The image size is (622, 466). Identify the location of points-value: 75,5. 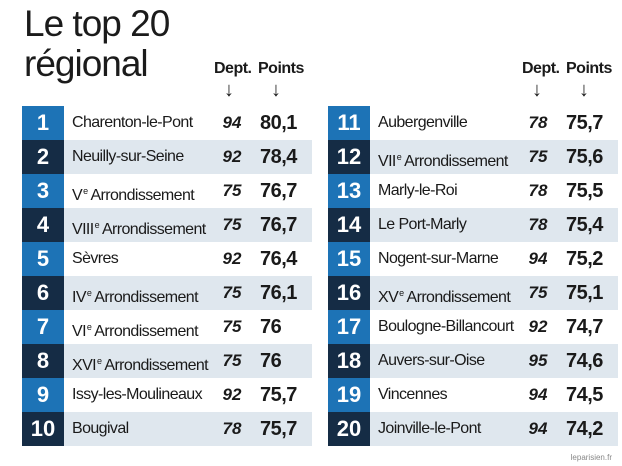
(584, 191).